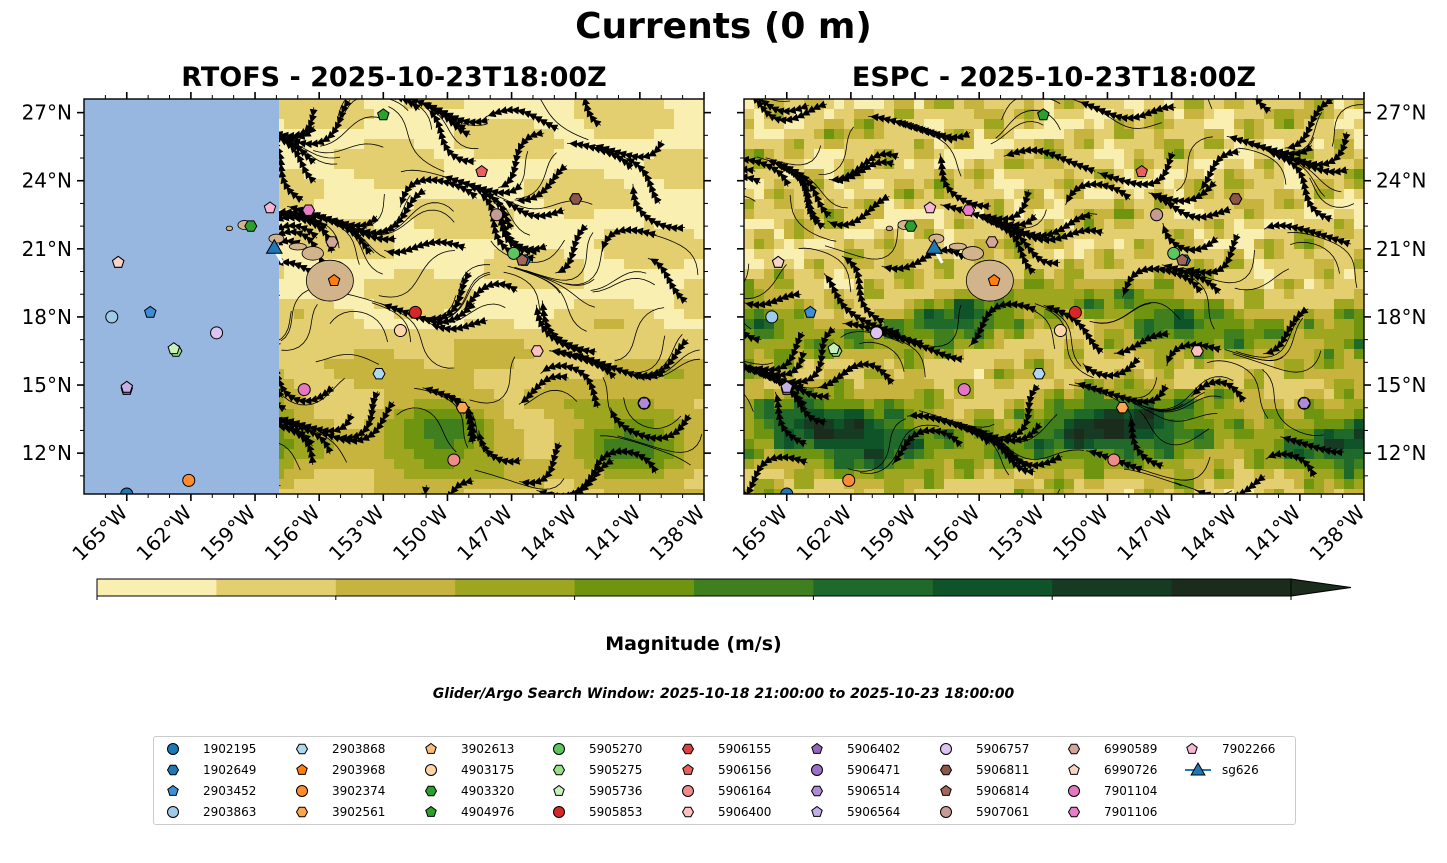 This screenshot has width=1447, height=863. I want to click on colorbar-extend-arrow, so click(1321, 587).